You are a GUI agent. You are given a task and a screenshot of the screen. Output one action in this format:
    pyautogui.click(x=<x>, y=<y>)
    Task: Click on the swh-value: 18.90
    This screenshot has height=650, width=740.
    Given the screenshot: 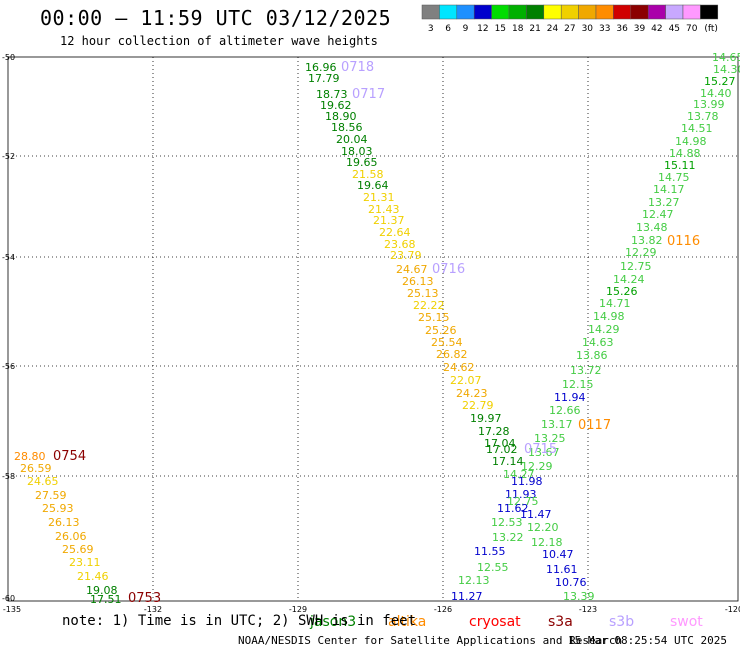 What is the action you would take?
    pyautogui.click(x=341, y=116)
    